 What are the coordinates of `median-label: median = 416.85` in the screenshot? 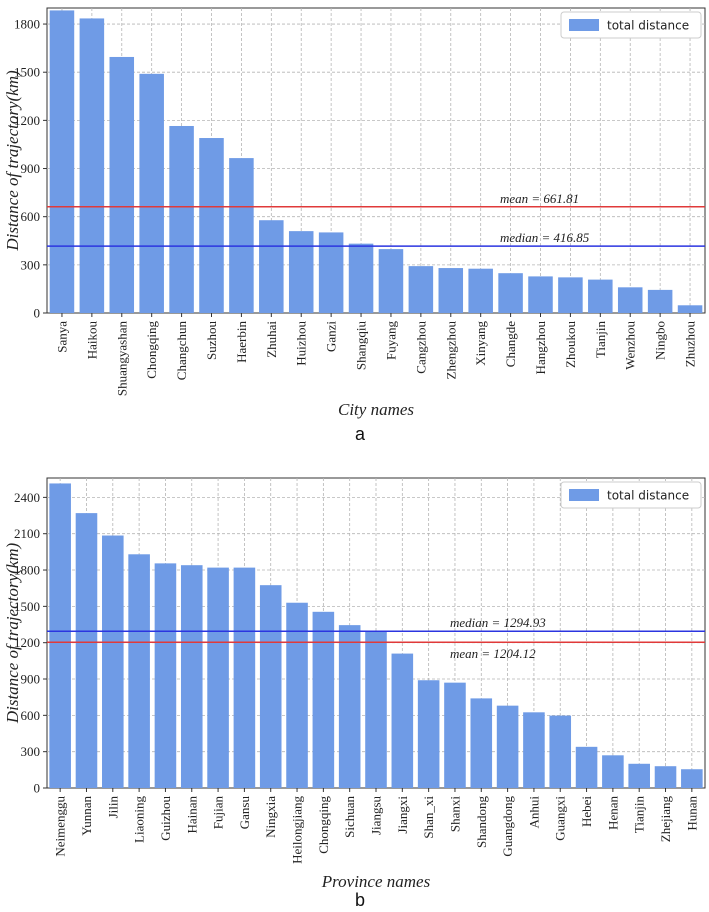 It's located at (545, 237).